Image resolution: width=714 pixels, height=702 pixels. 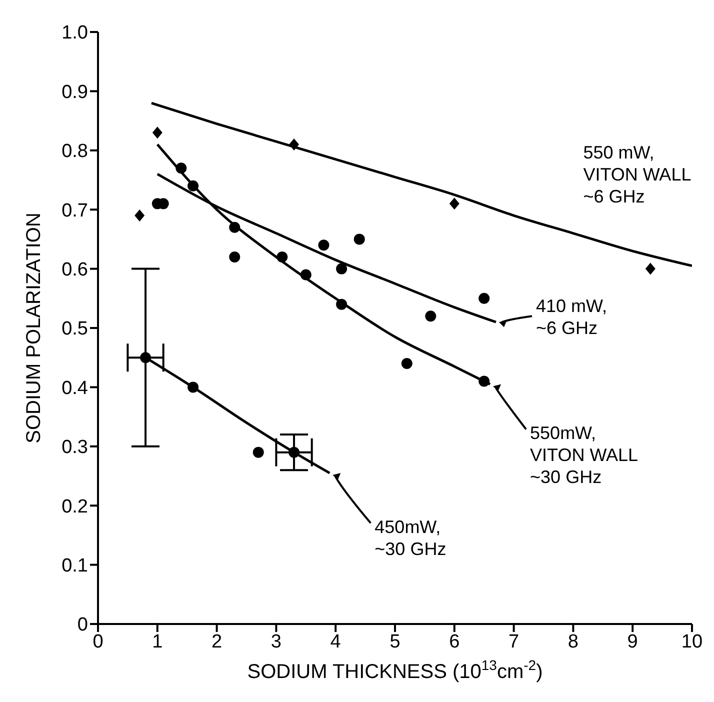 I want to click on y-tick-label: 0.3, so click(x=75, y=447).